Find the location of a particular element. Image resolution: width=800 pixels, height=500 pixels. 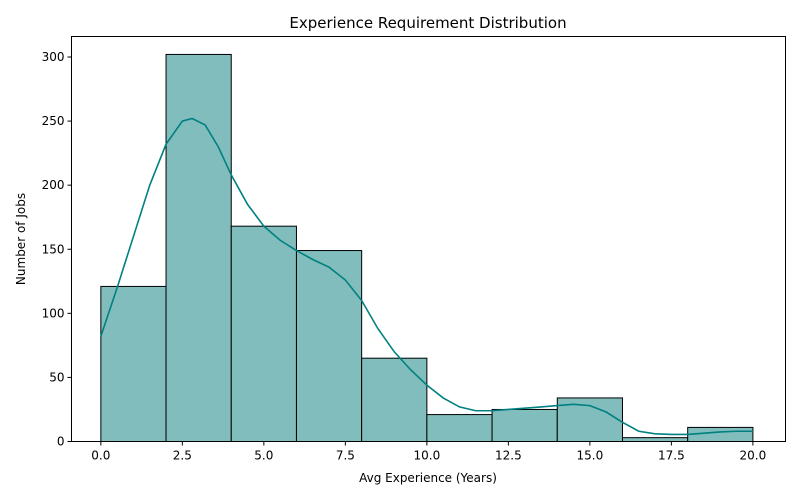

x-tick-label: 15.0 is located at coordinates (590, 456).